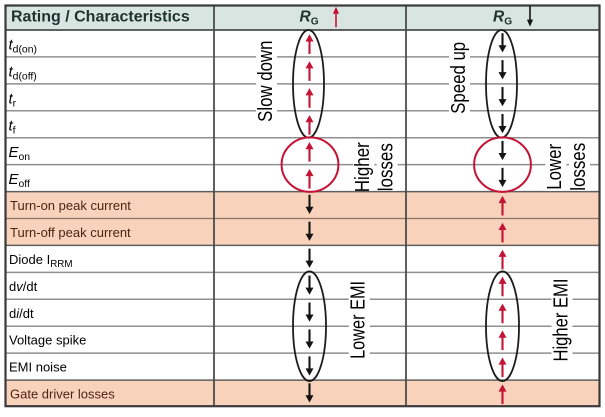 This screenshot has width=605, height=417. I want to click on svg-text: tf, so click(12, 126).